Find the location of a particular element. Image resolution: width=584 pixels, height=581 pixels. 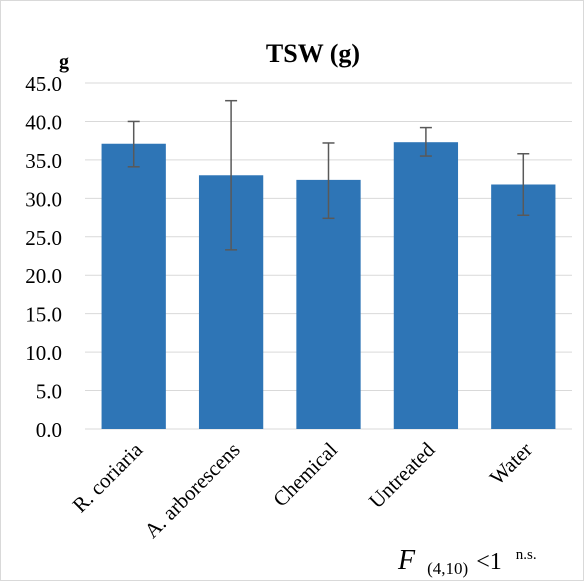

y-tick-label: 25.0 is located at coordinates (43, 238).